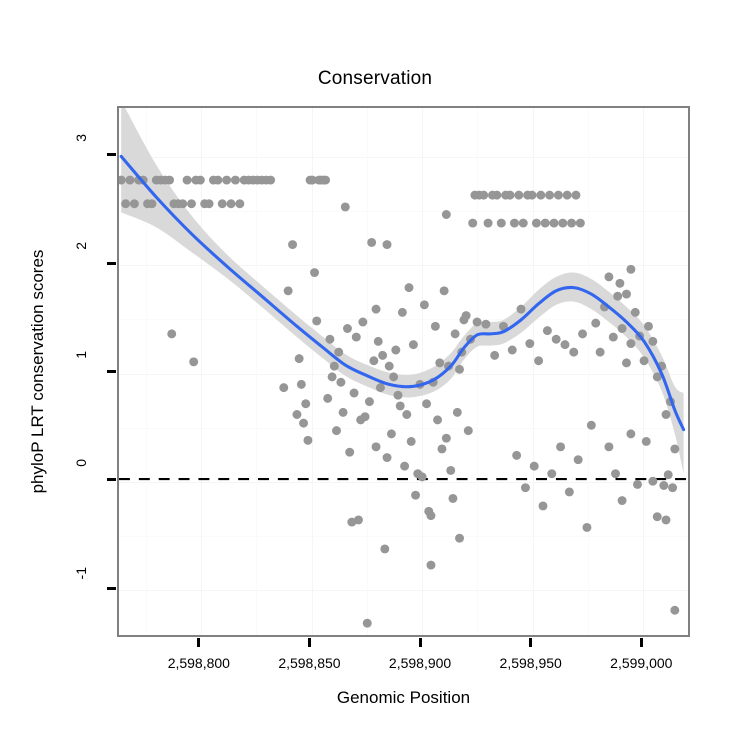 This screenshot has height=750, width=750. Describe the element at coordinates (111, 155) in the screenshot. I see `y-tick-mark` at that location.